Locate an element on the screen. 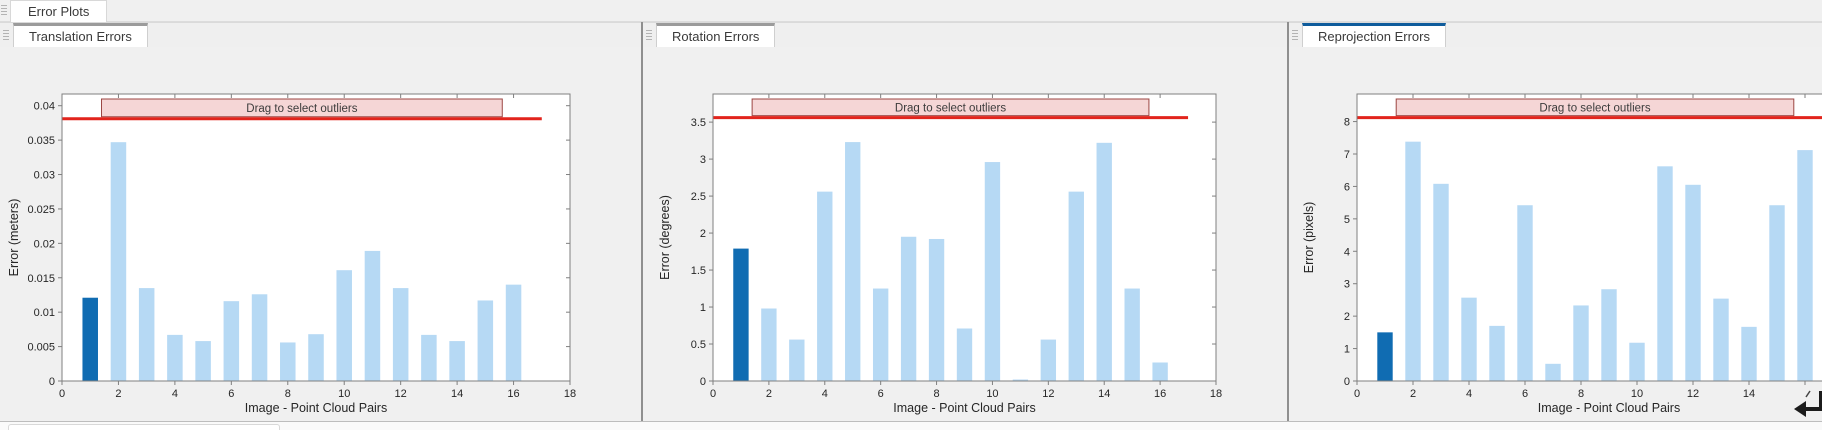  tab-error-plots: Error Plots is located at coordinates (59, 11).